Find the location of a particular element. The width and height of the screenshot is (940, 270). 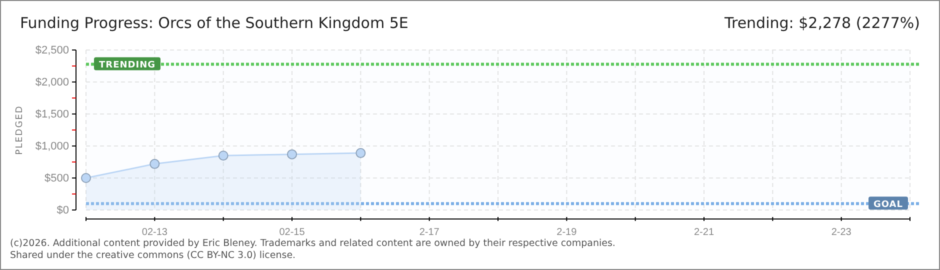

chart-title: Funding Progress: Orcs of the Southern Kingdom 5E is located at coordinates (214, 23).